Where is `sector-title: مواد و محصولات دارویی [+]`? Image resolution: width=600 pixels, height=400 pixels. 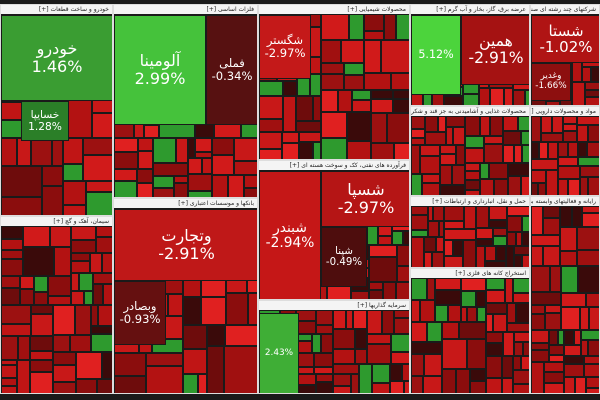
sector-title: مواد و محصولات دارویی [+] is located at coordinates (565, 111).